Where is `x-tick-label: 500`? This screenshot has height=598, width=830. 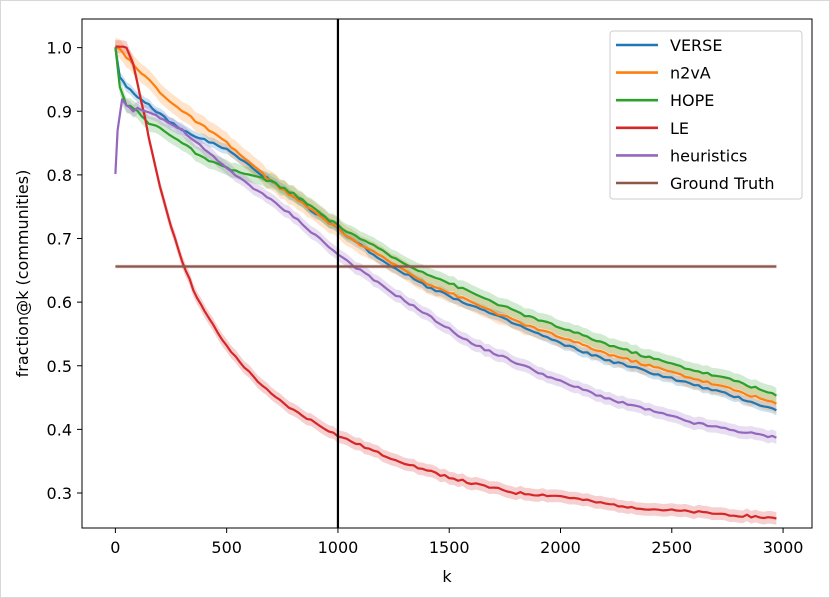
x-tick-label: 500 is located at coordinates (226, 547).